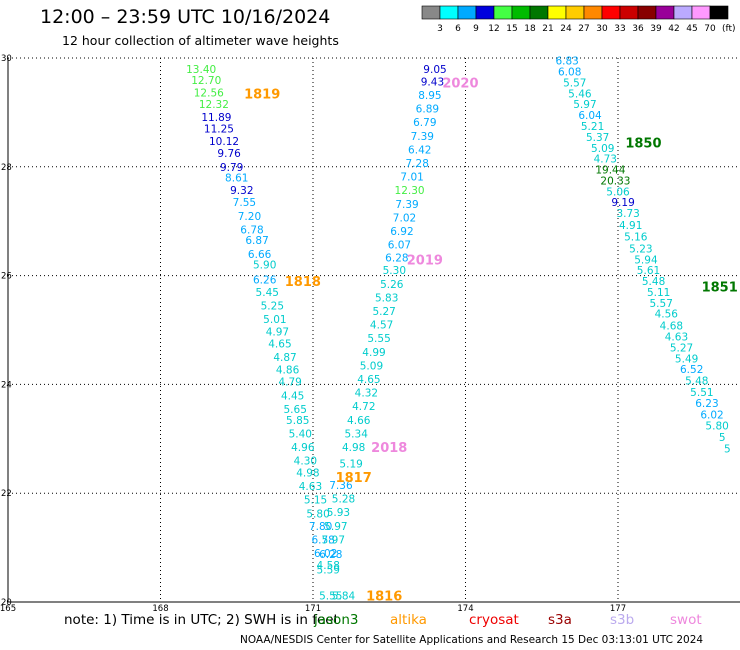  Describe the element at coordinates (383, 312) in the screenshot. I see `data-point-label: 5.27` at that location.